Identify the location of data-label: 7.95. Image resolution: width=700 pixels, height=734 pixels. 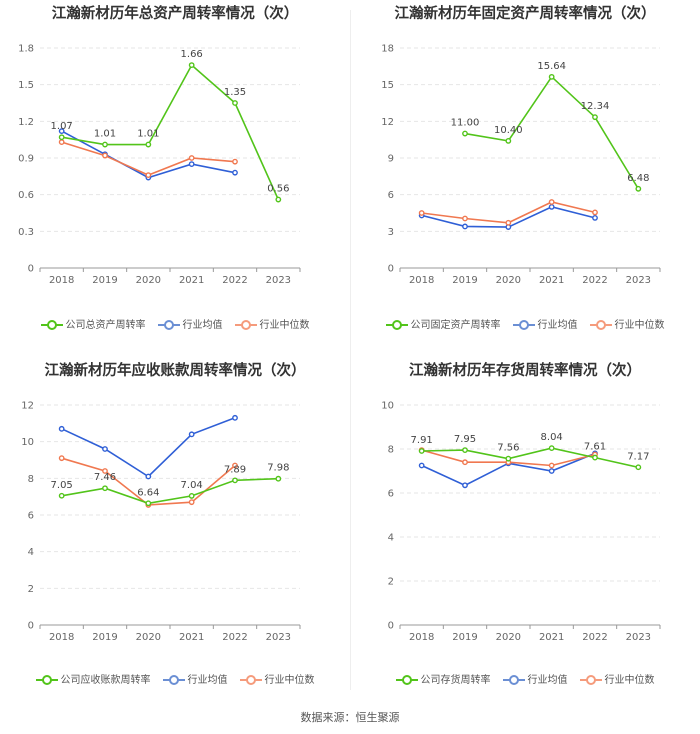
(465, 439).